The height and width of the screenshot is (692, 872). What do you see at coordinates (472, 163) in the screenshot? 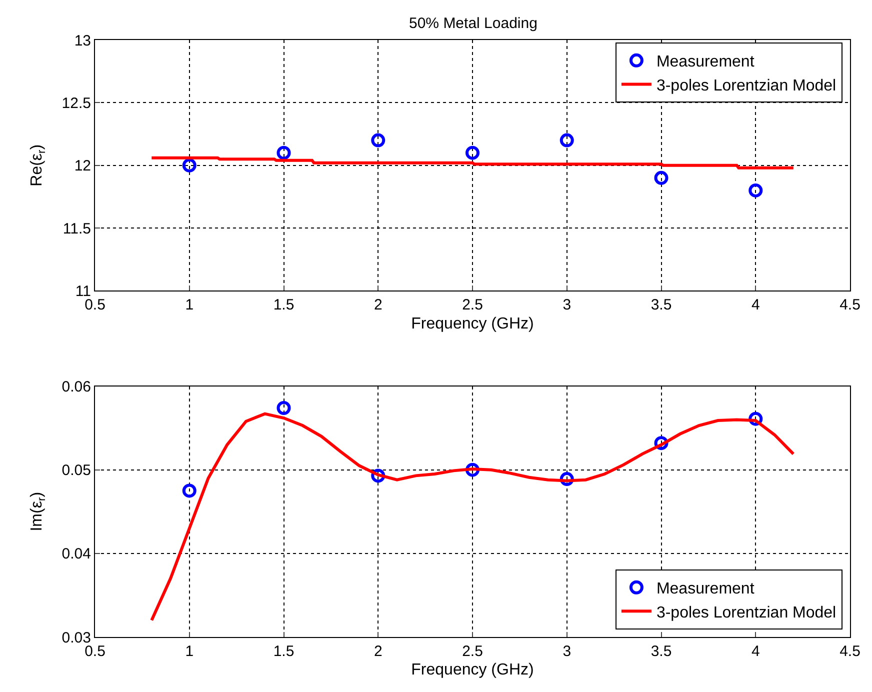
I see `line-series` at bounding box center [472, 163].